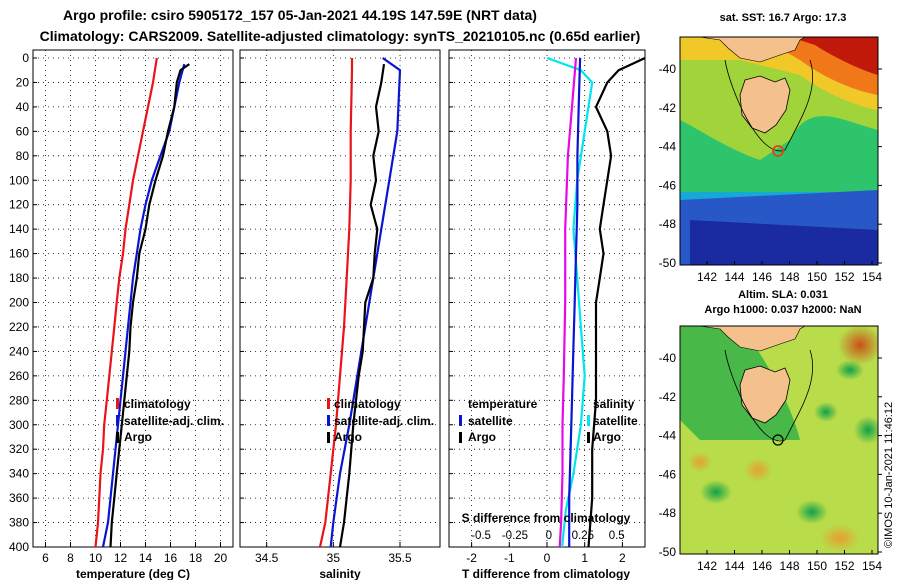 The height and width of the screenshot is (580, 900). Describe the element at coordinates (400, 558) in the screenshot. I see `x-tick-label: 35.5` at that location.